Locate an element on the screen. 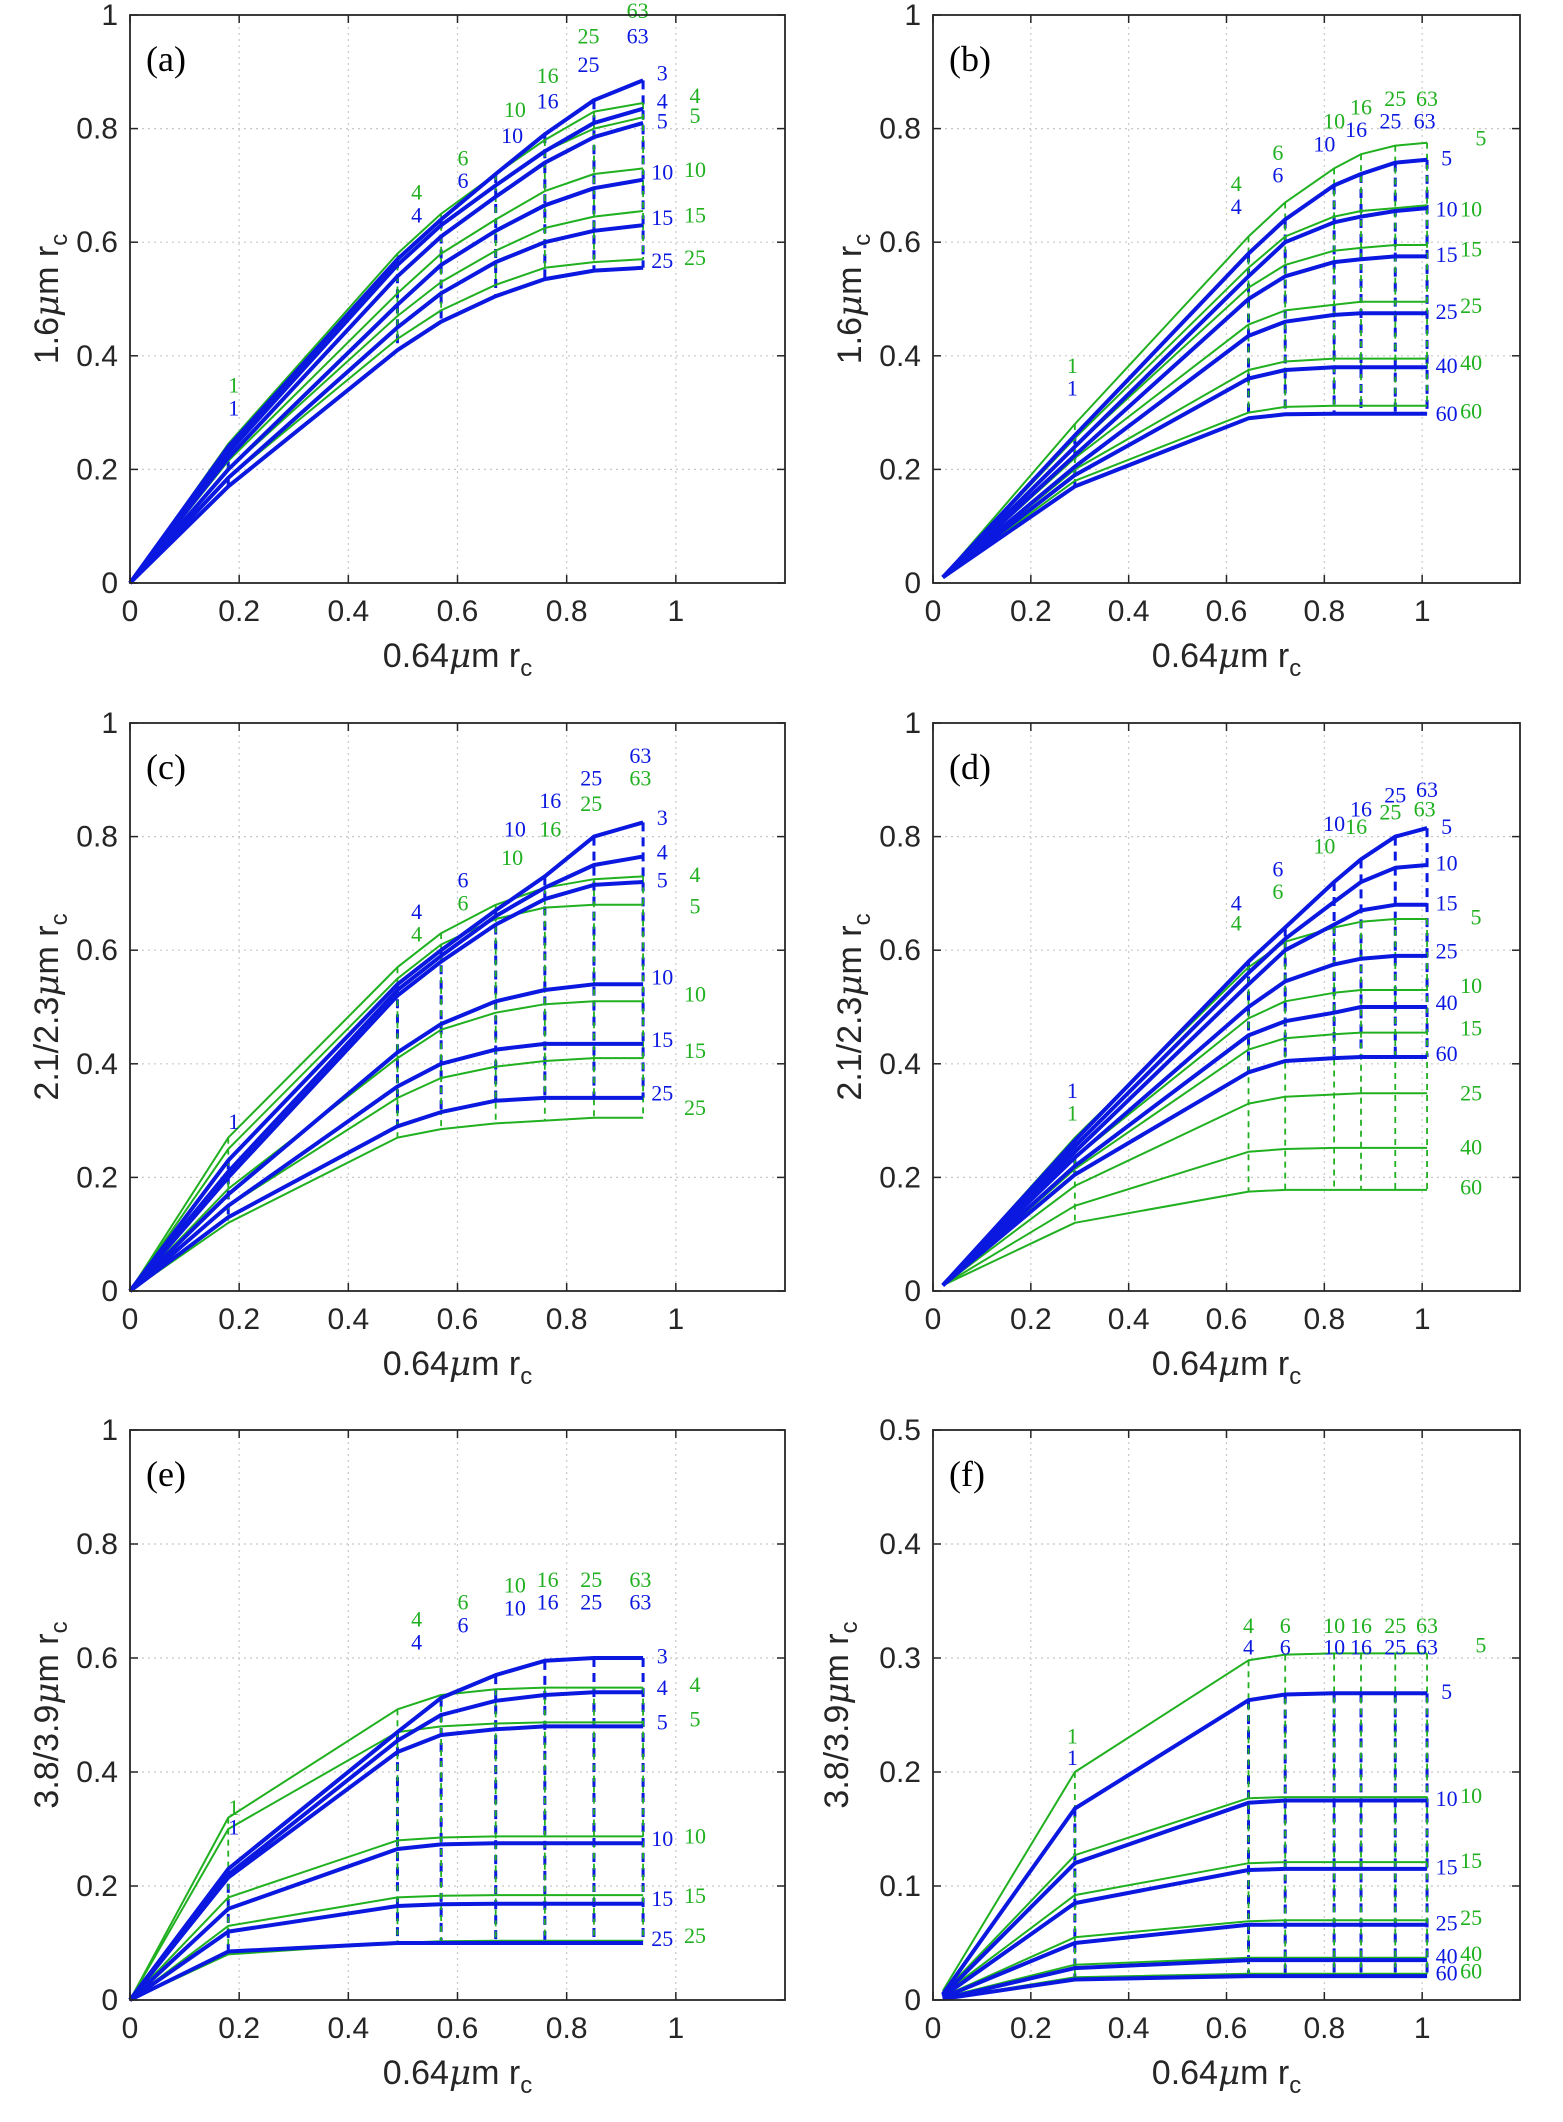  y-axis-title: 3.8/3.9μm rc is located at coordinates (840, 1714).